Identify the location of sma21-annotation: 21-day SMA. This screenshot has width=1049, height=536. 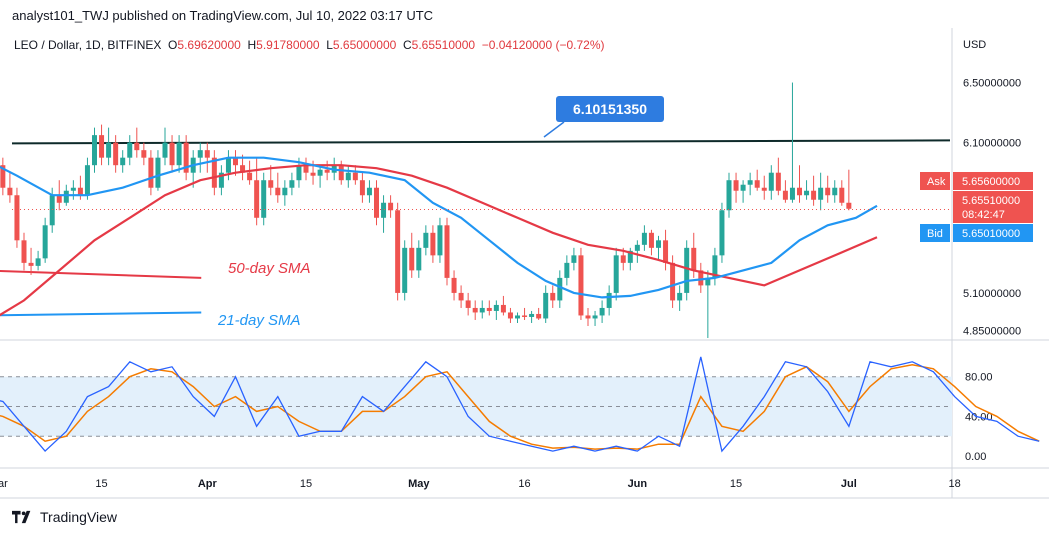
(259, 320).